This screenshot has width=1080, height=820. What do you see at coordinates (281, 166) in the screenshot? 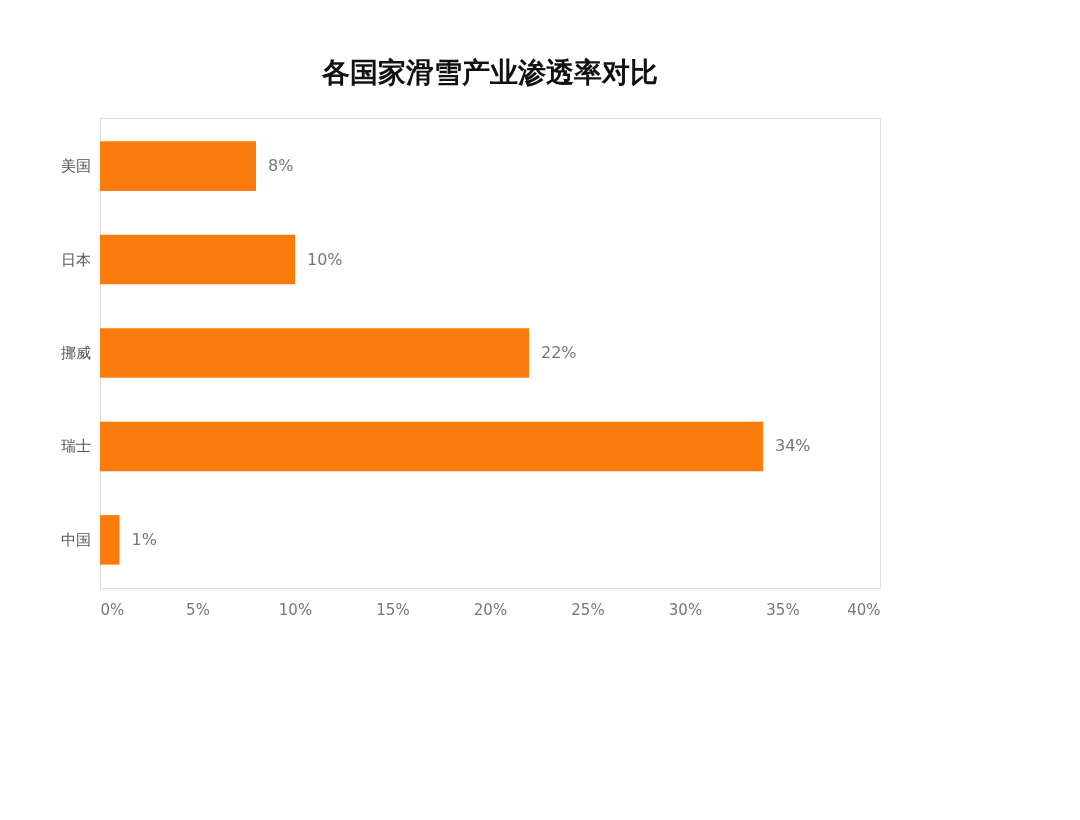
I see `data-label: 8%` at bounding box center [281, 166].